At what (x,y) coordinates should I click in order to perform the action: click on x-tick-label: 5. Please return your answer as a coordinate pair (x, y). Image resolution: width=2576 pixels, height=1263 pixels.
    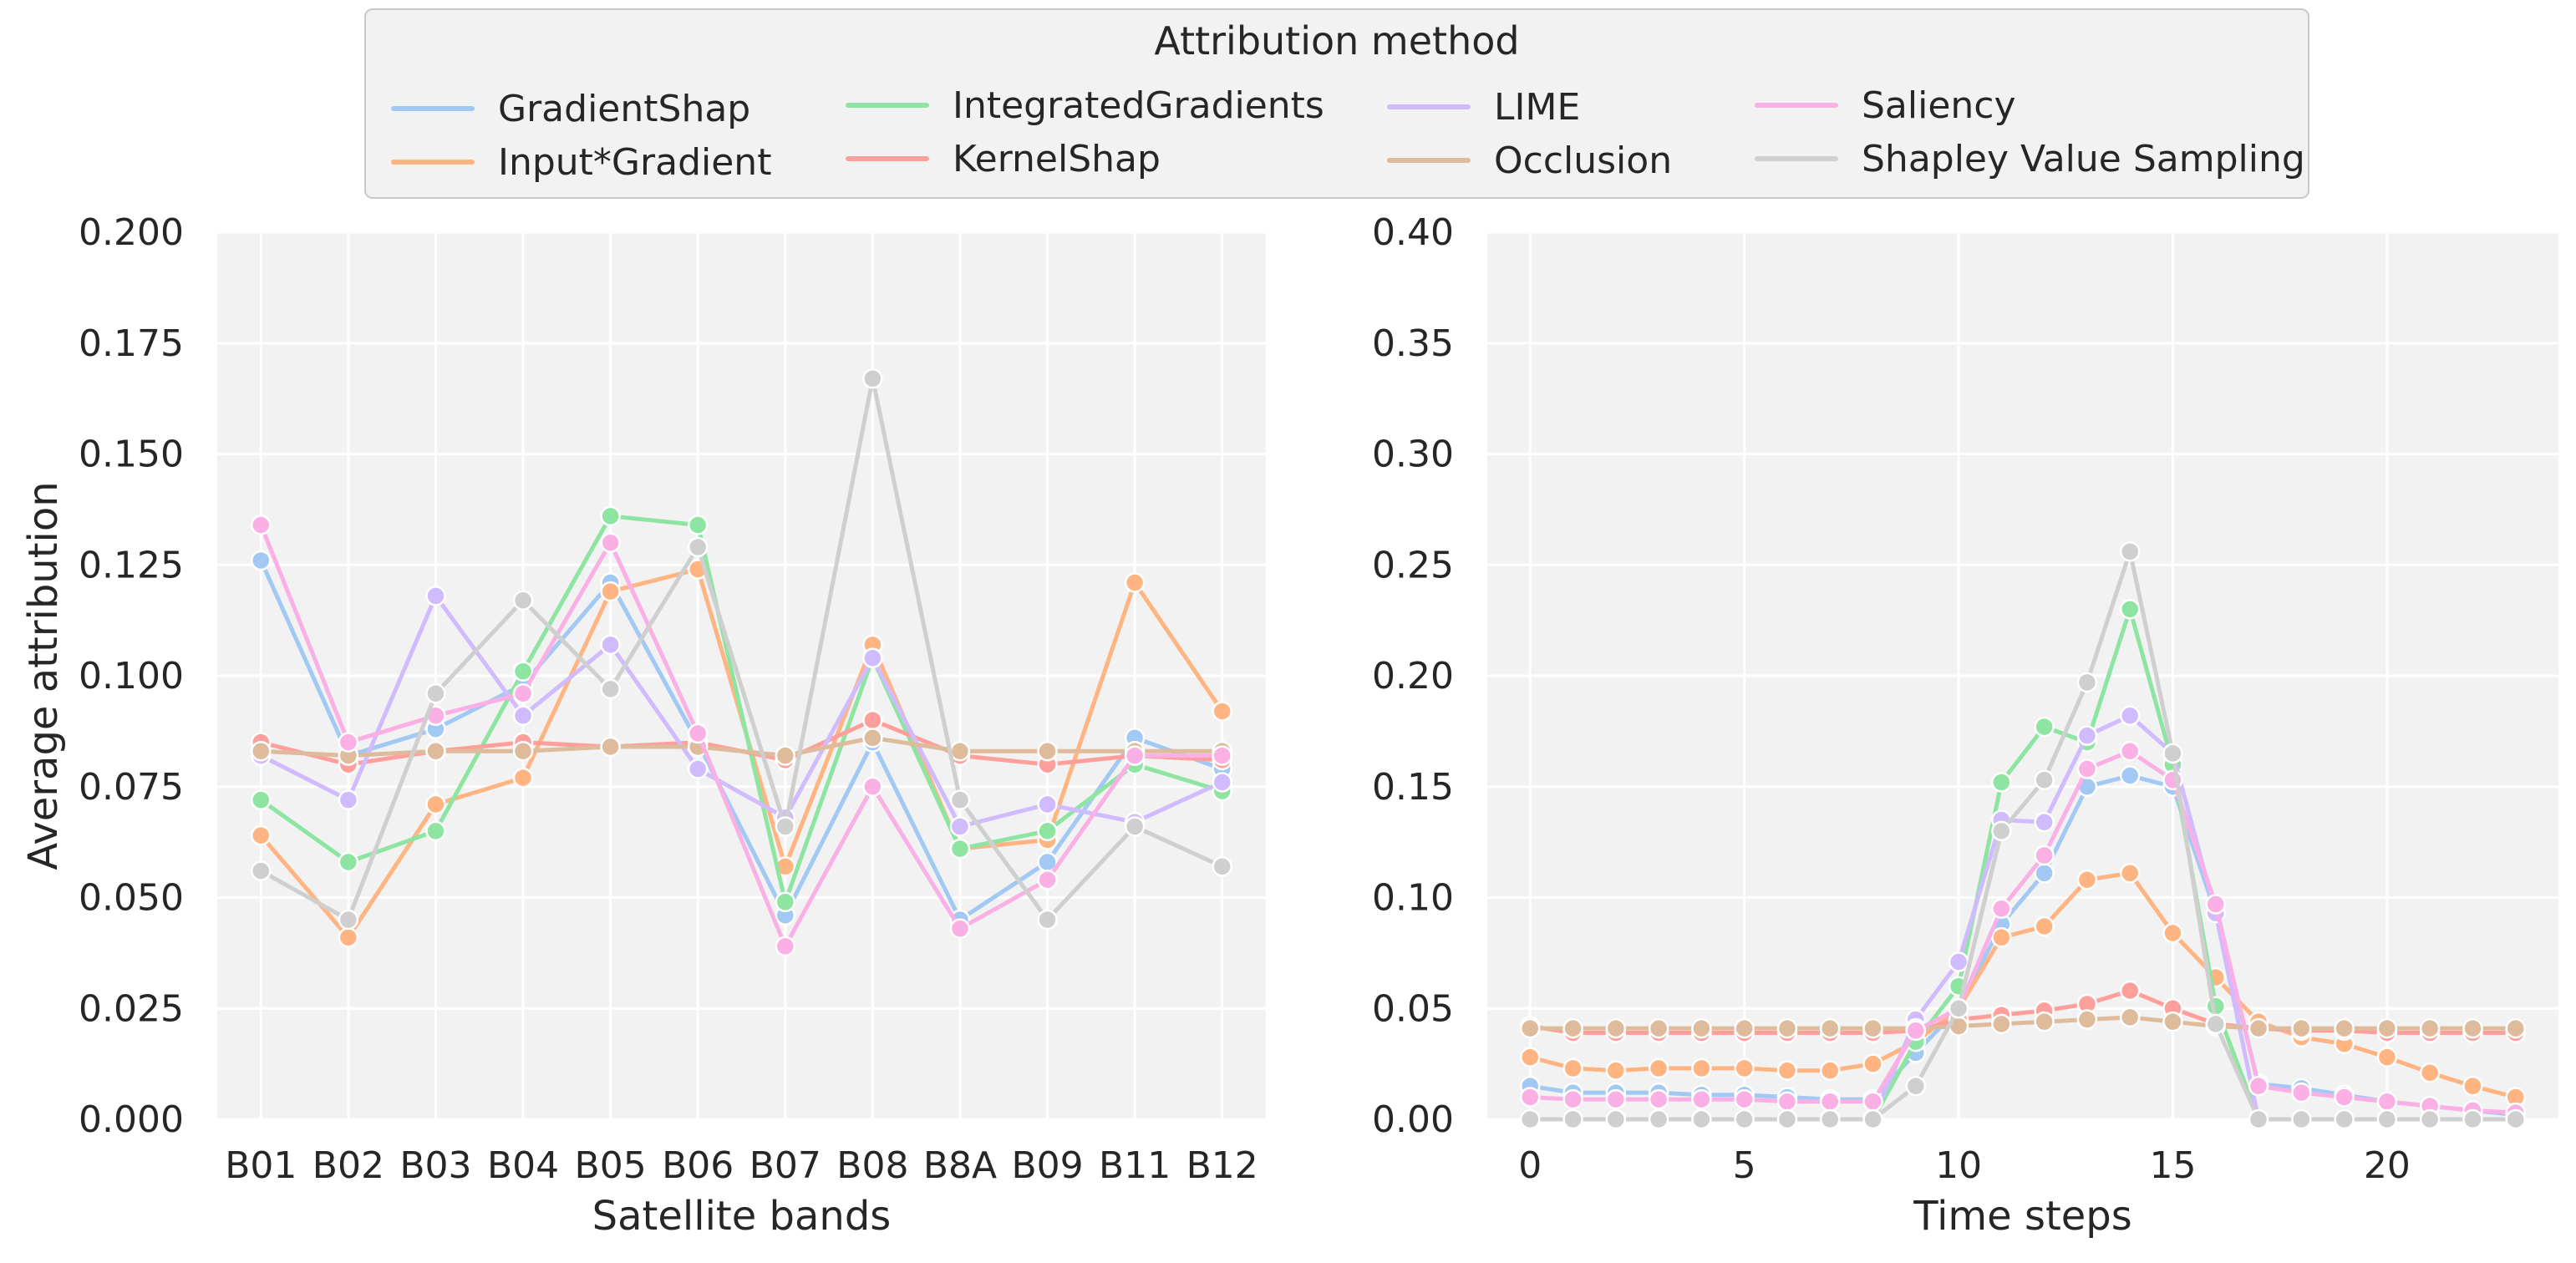
    Looking at the image, I should click on (1744, 1166).